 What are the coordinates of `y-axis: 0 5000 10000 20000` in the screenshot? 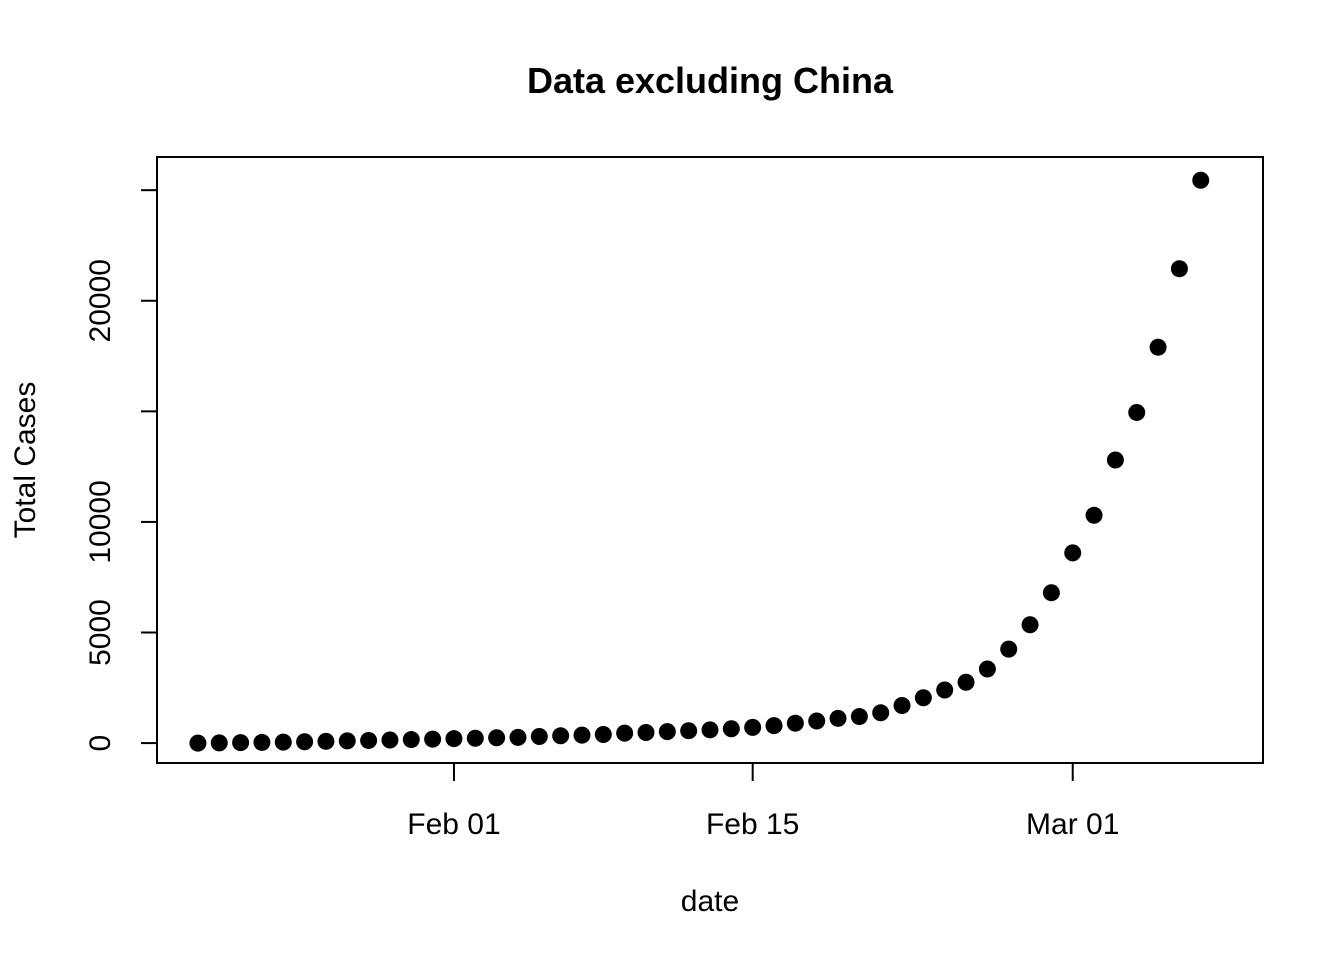 It's located at (120, 470).